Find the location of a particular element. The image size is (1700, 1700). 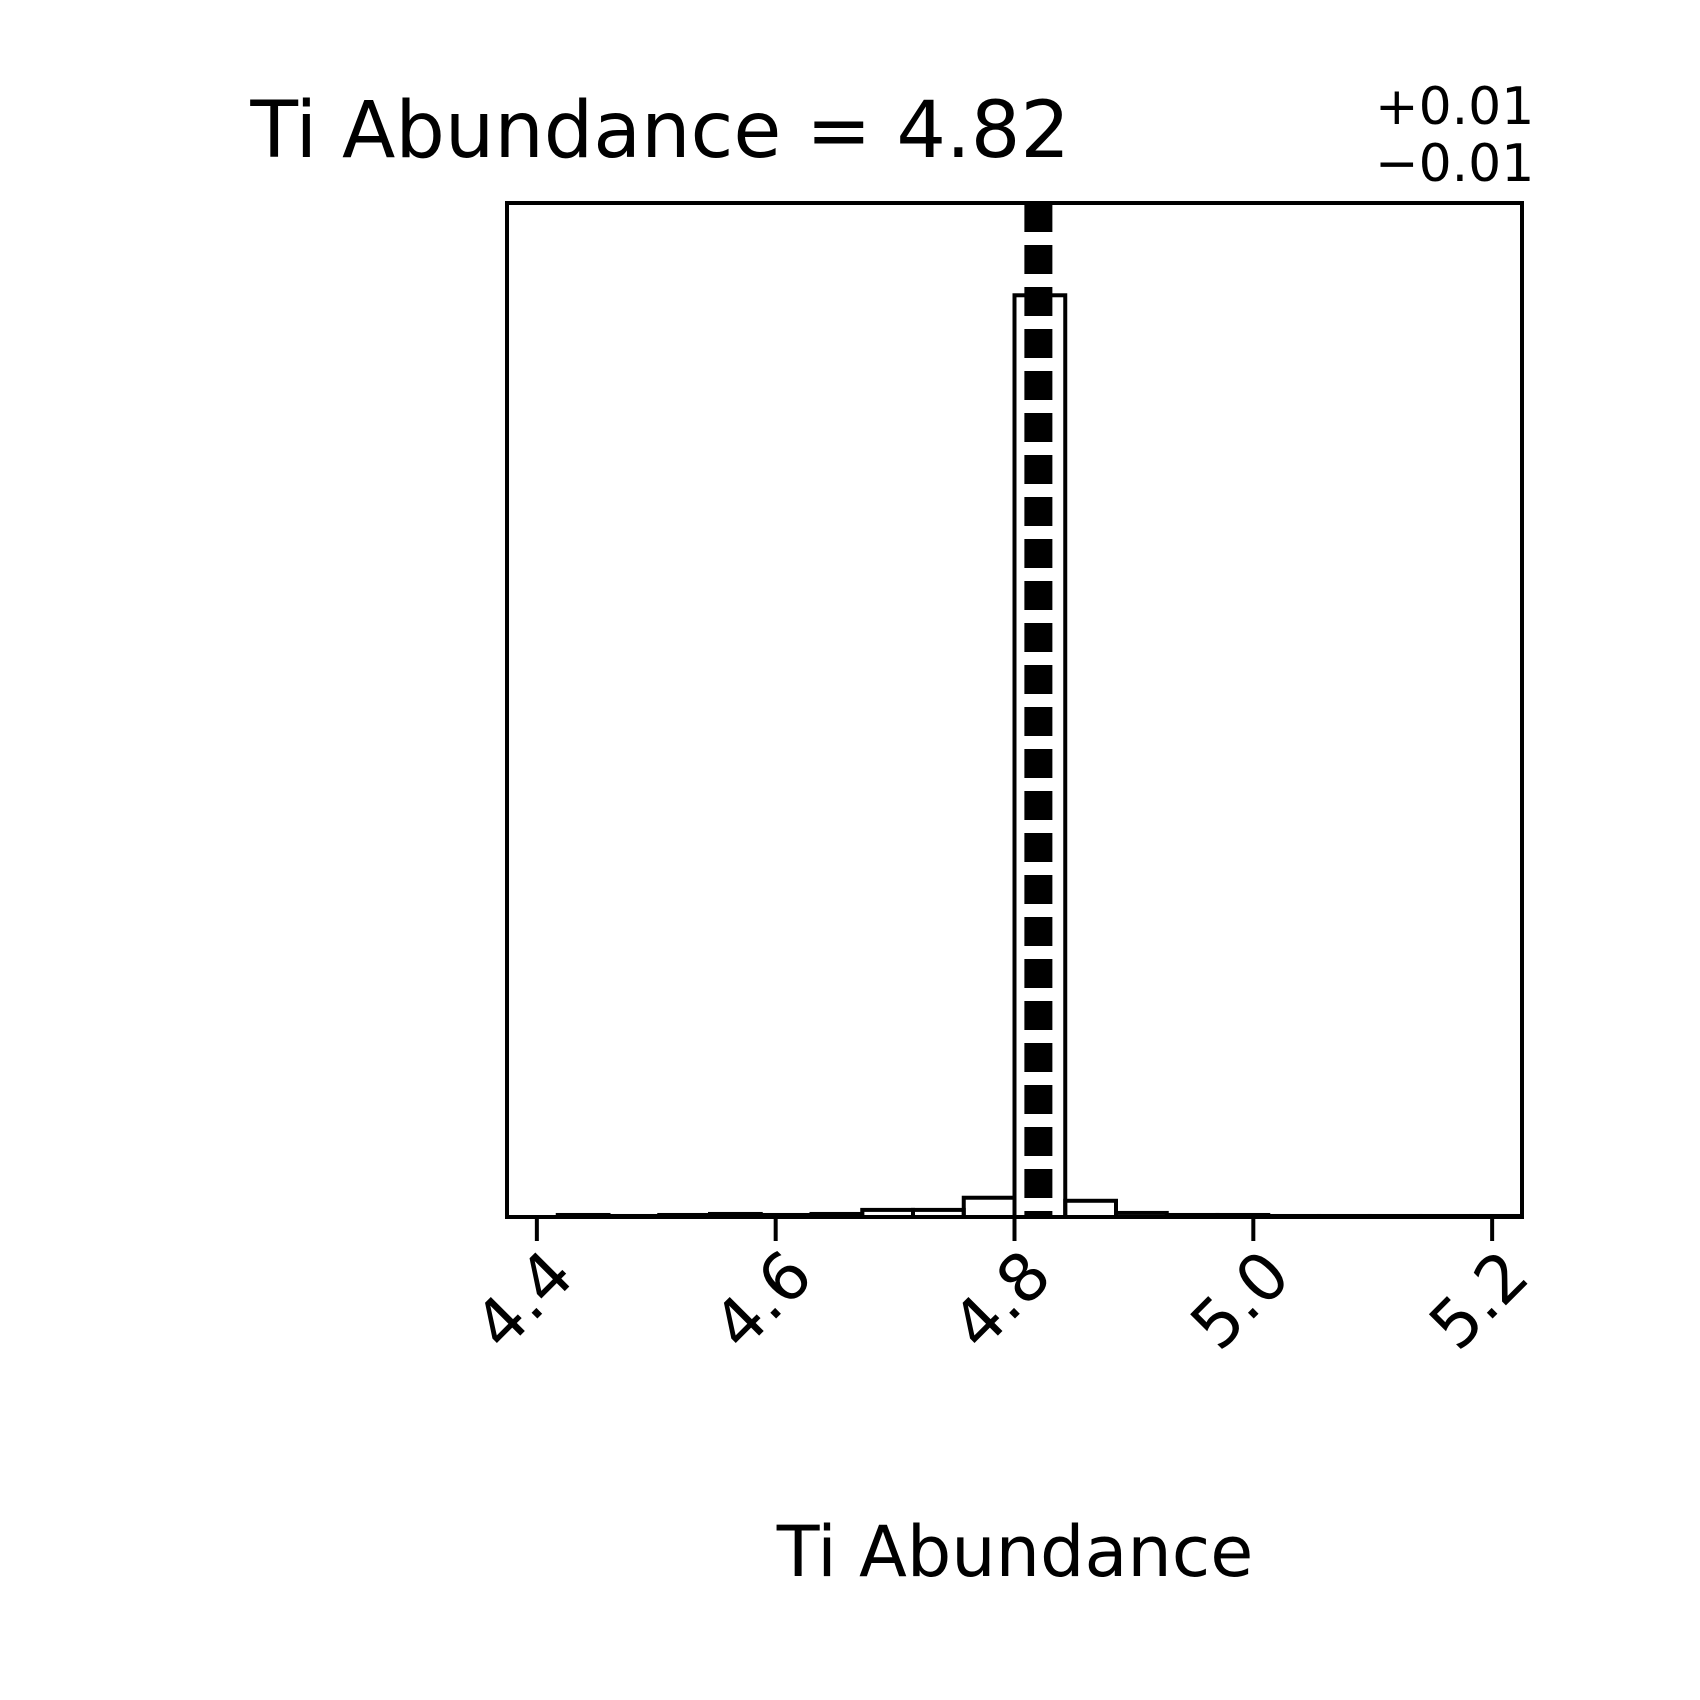

title-upper-error: +0.01 is located at coordinates (1454, 107).